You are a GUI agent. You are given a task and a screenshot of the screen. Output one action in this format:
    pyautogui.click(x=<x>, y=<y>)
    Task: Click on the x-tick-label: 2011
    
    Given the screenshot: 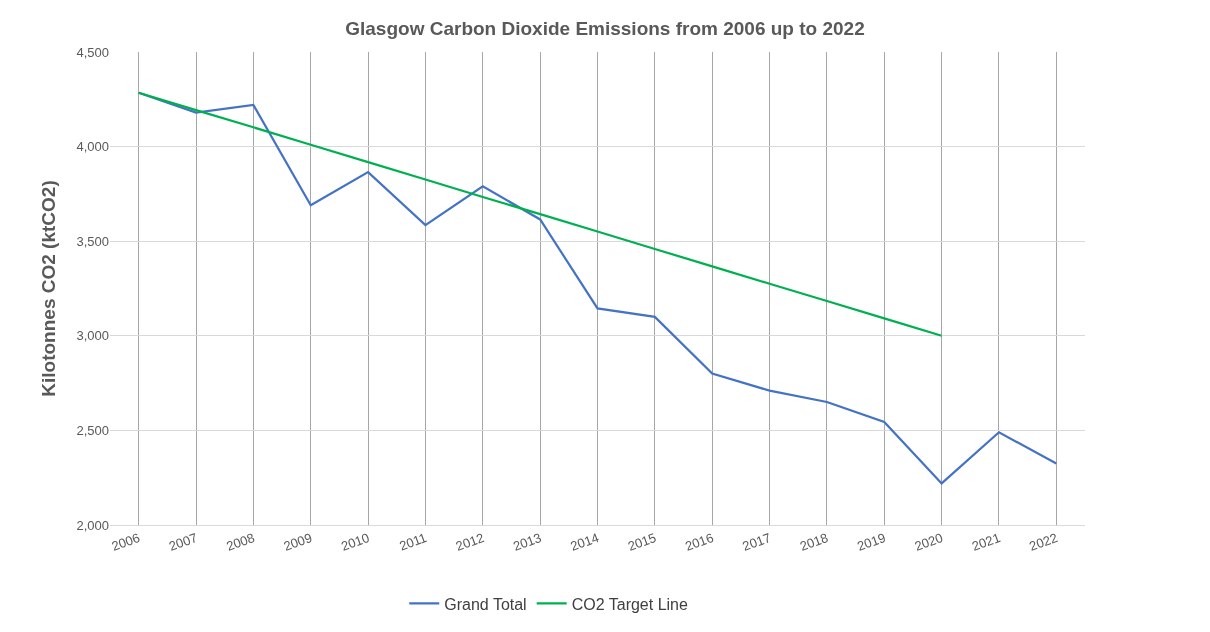 What is the action you would take?
    pyautogui.click(x=413, y=541)
    